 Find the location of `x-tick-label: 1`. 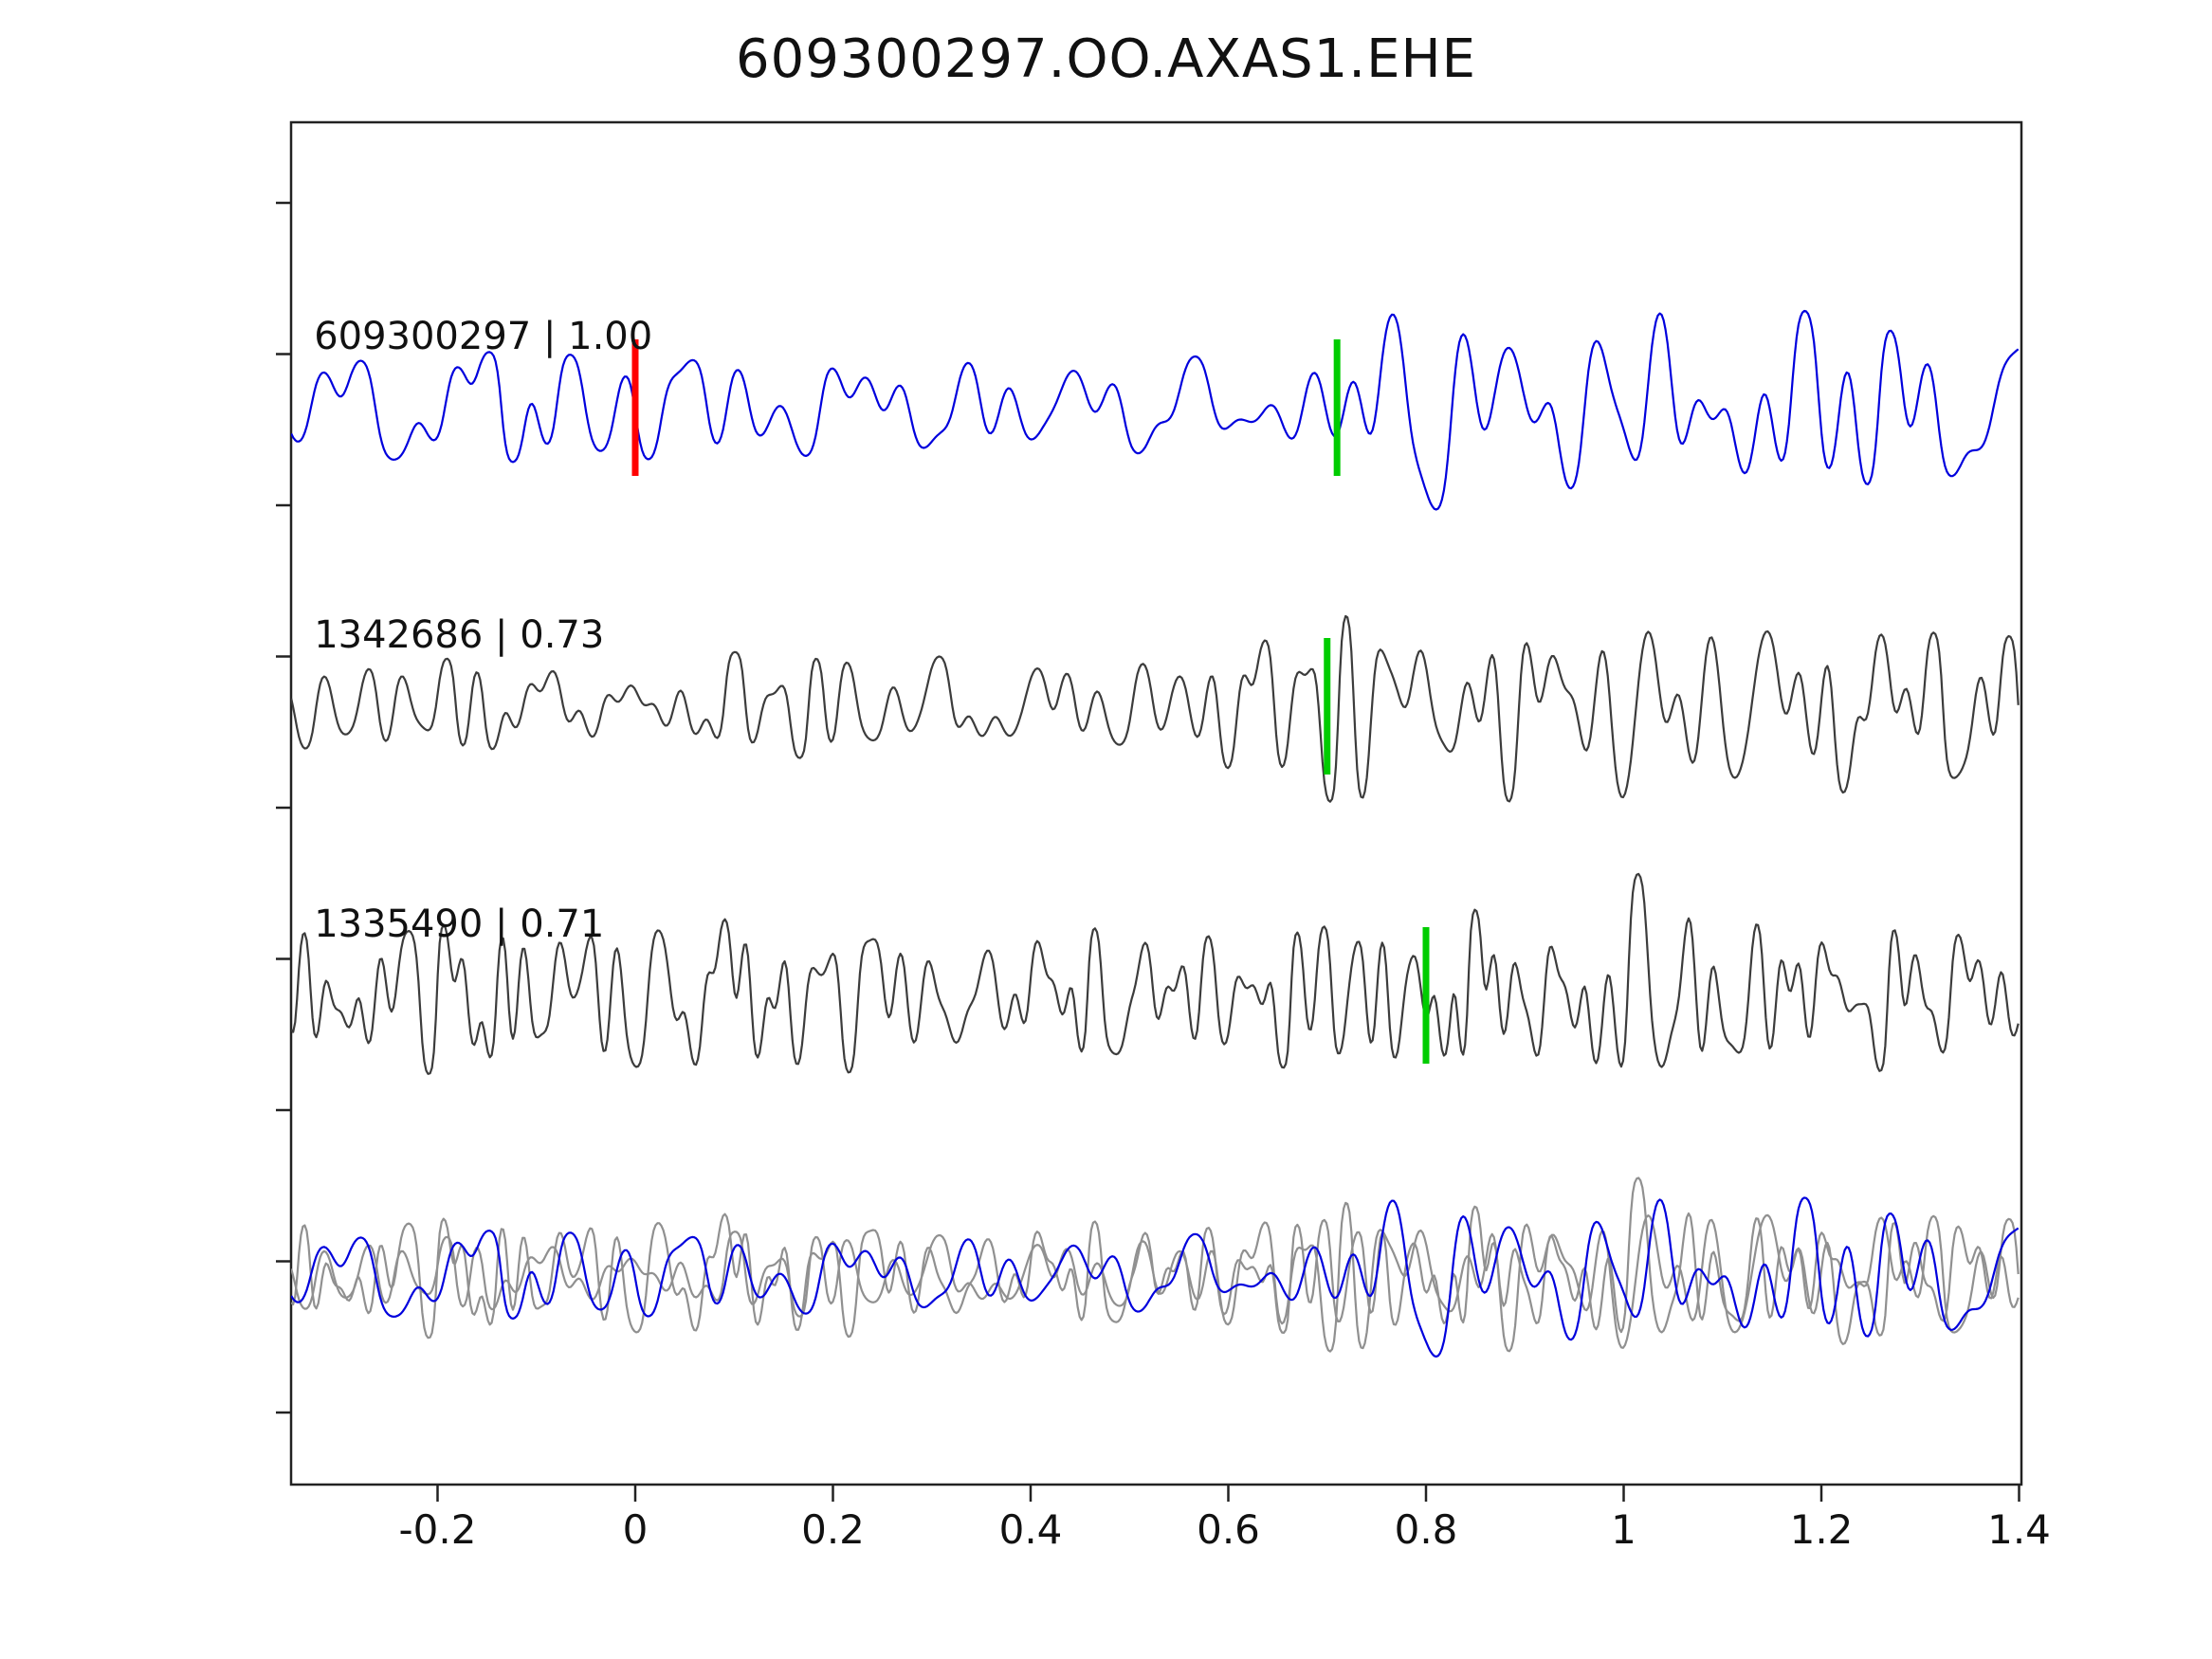

x-tick-label: 1 is located at coordinates (1623, 1529).